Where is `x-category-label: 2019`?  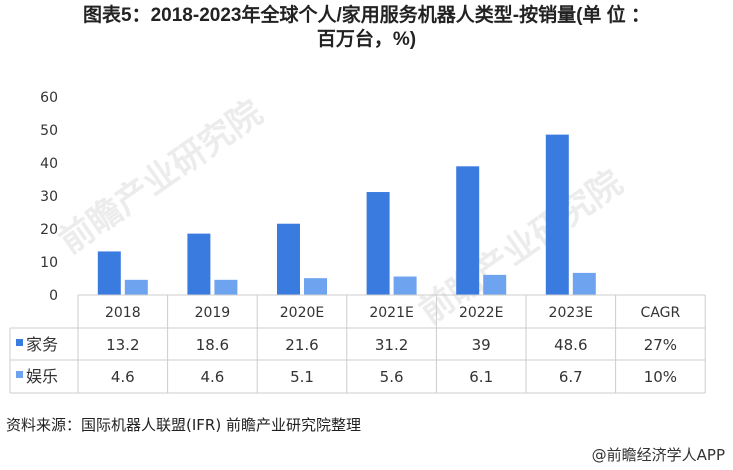
x-category-label: 2019 is located at coordinates (213, 313).